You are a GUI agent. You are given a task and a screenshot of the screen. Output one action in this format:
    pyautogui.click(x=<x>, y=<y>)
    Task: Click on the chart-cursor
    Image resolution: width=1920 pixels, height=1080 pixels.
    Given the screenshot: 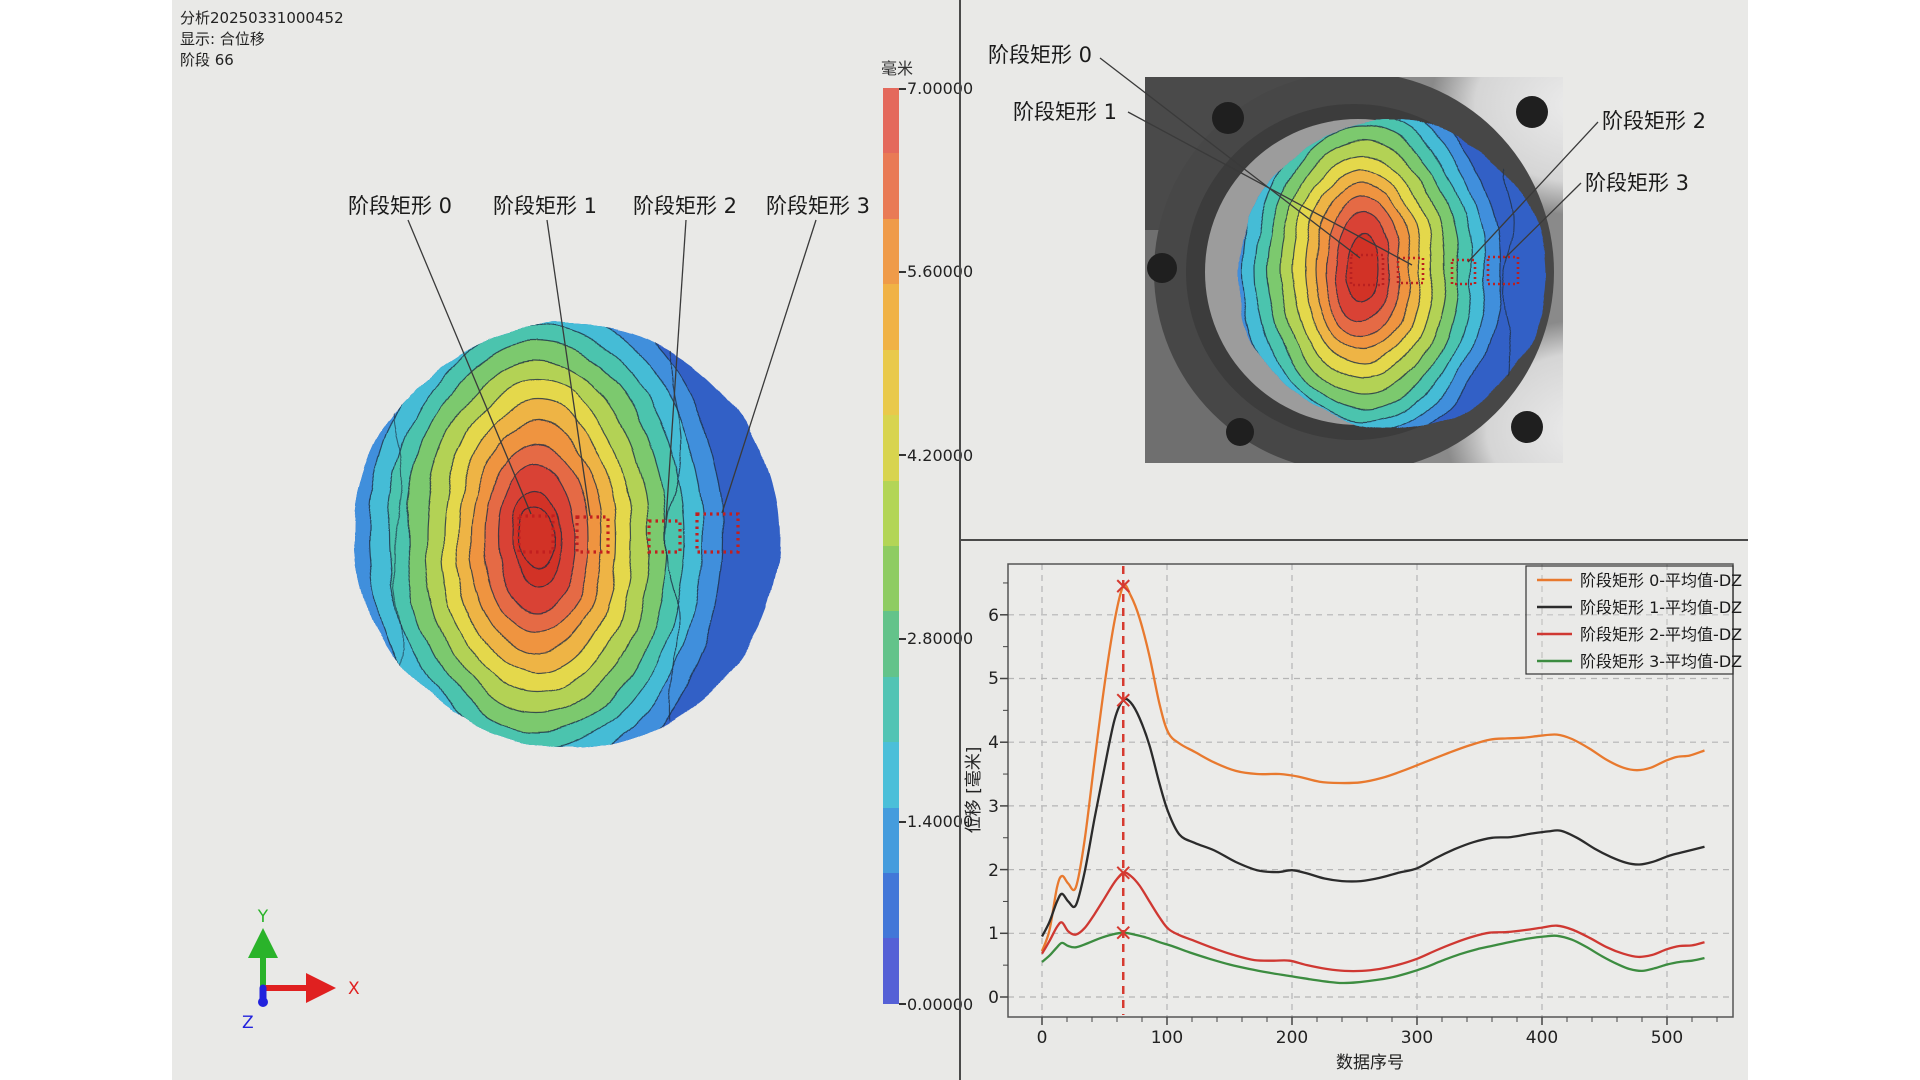 What is the action you would take?
    pyautogui.click(x=1123, y=790)
    